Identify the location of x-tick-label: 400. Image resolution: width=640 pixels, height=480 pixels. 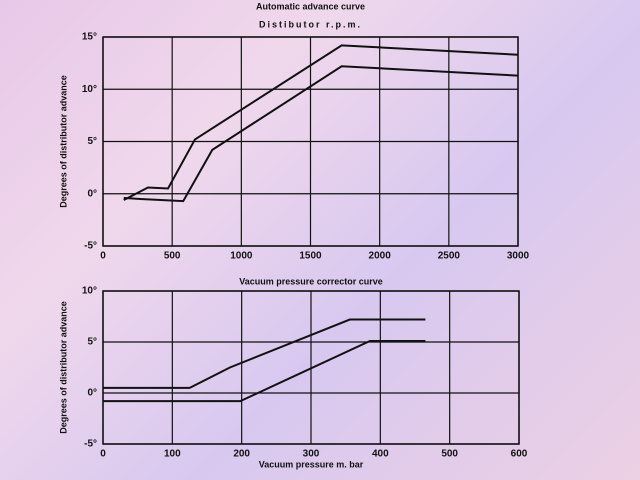
(380, 454).